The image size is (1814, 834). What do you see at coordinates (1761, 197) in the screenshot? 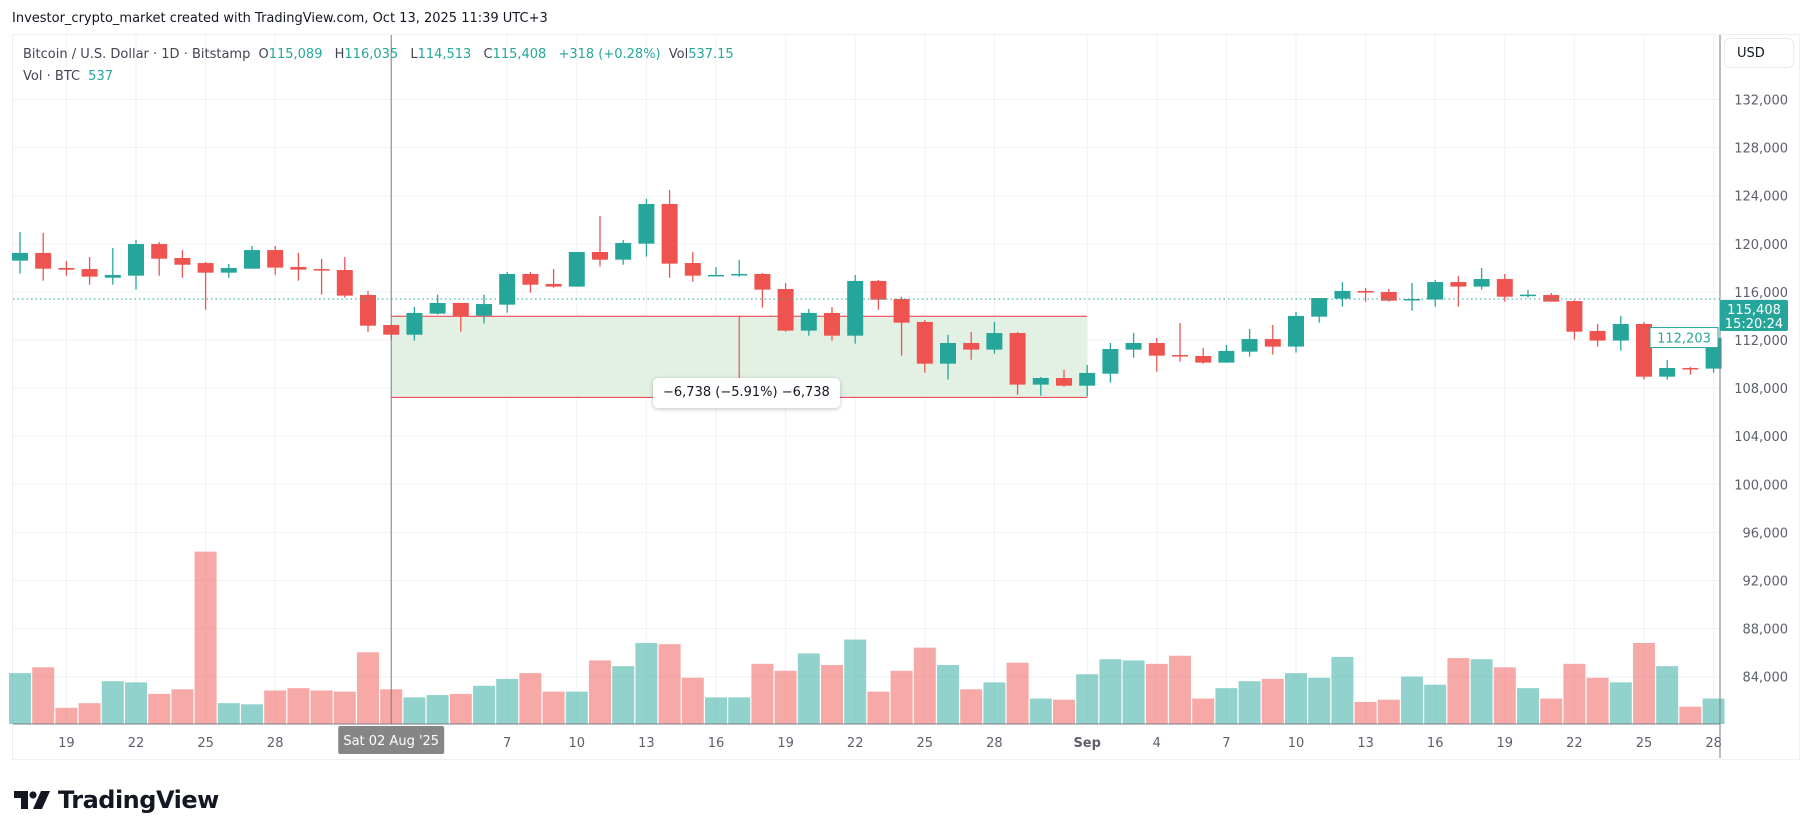
I see `price-tick-label: 124,000` at bounding box center [1761, 197].